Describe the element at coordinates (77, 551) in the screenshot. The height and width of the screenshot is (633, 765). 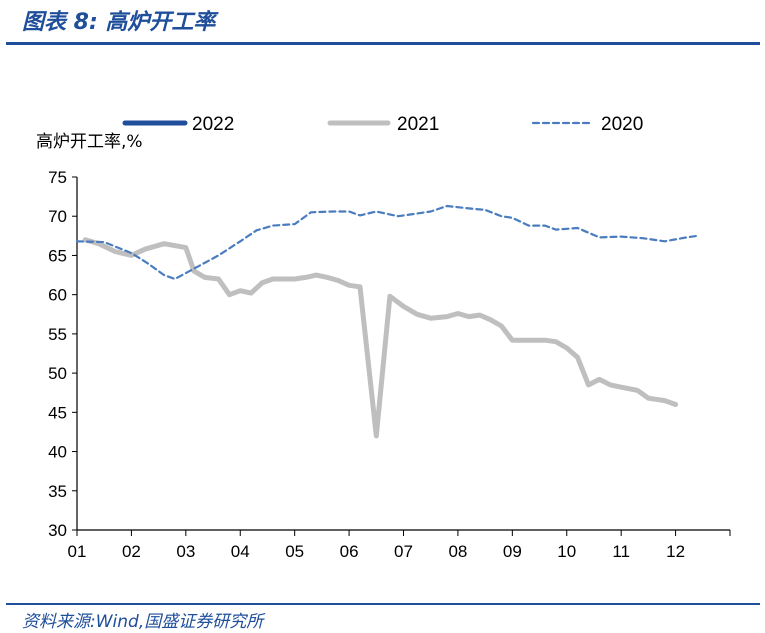
I see `x-tick-label: 01` at that location.